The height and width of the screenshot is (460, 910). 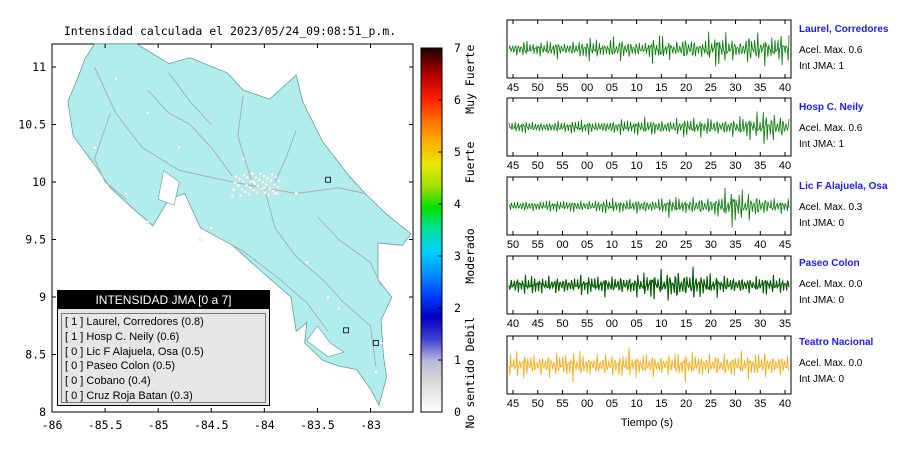 What do you see at coordinates (134, 322) in the screenshot?
I see `legend-item: [ 1 ] Laurel, Corredores (0.8)` at bounding box center [134, 322].